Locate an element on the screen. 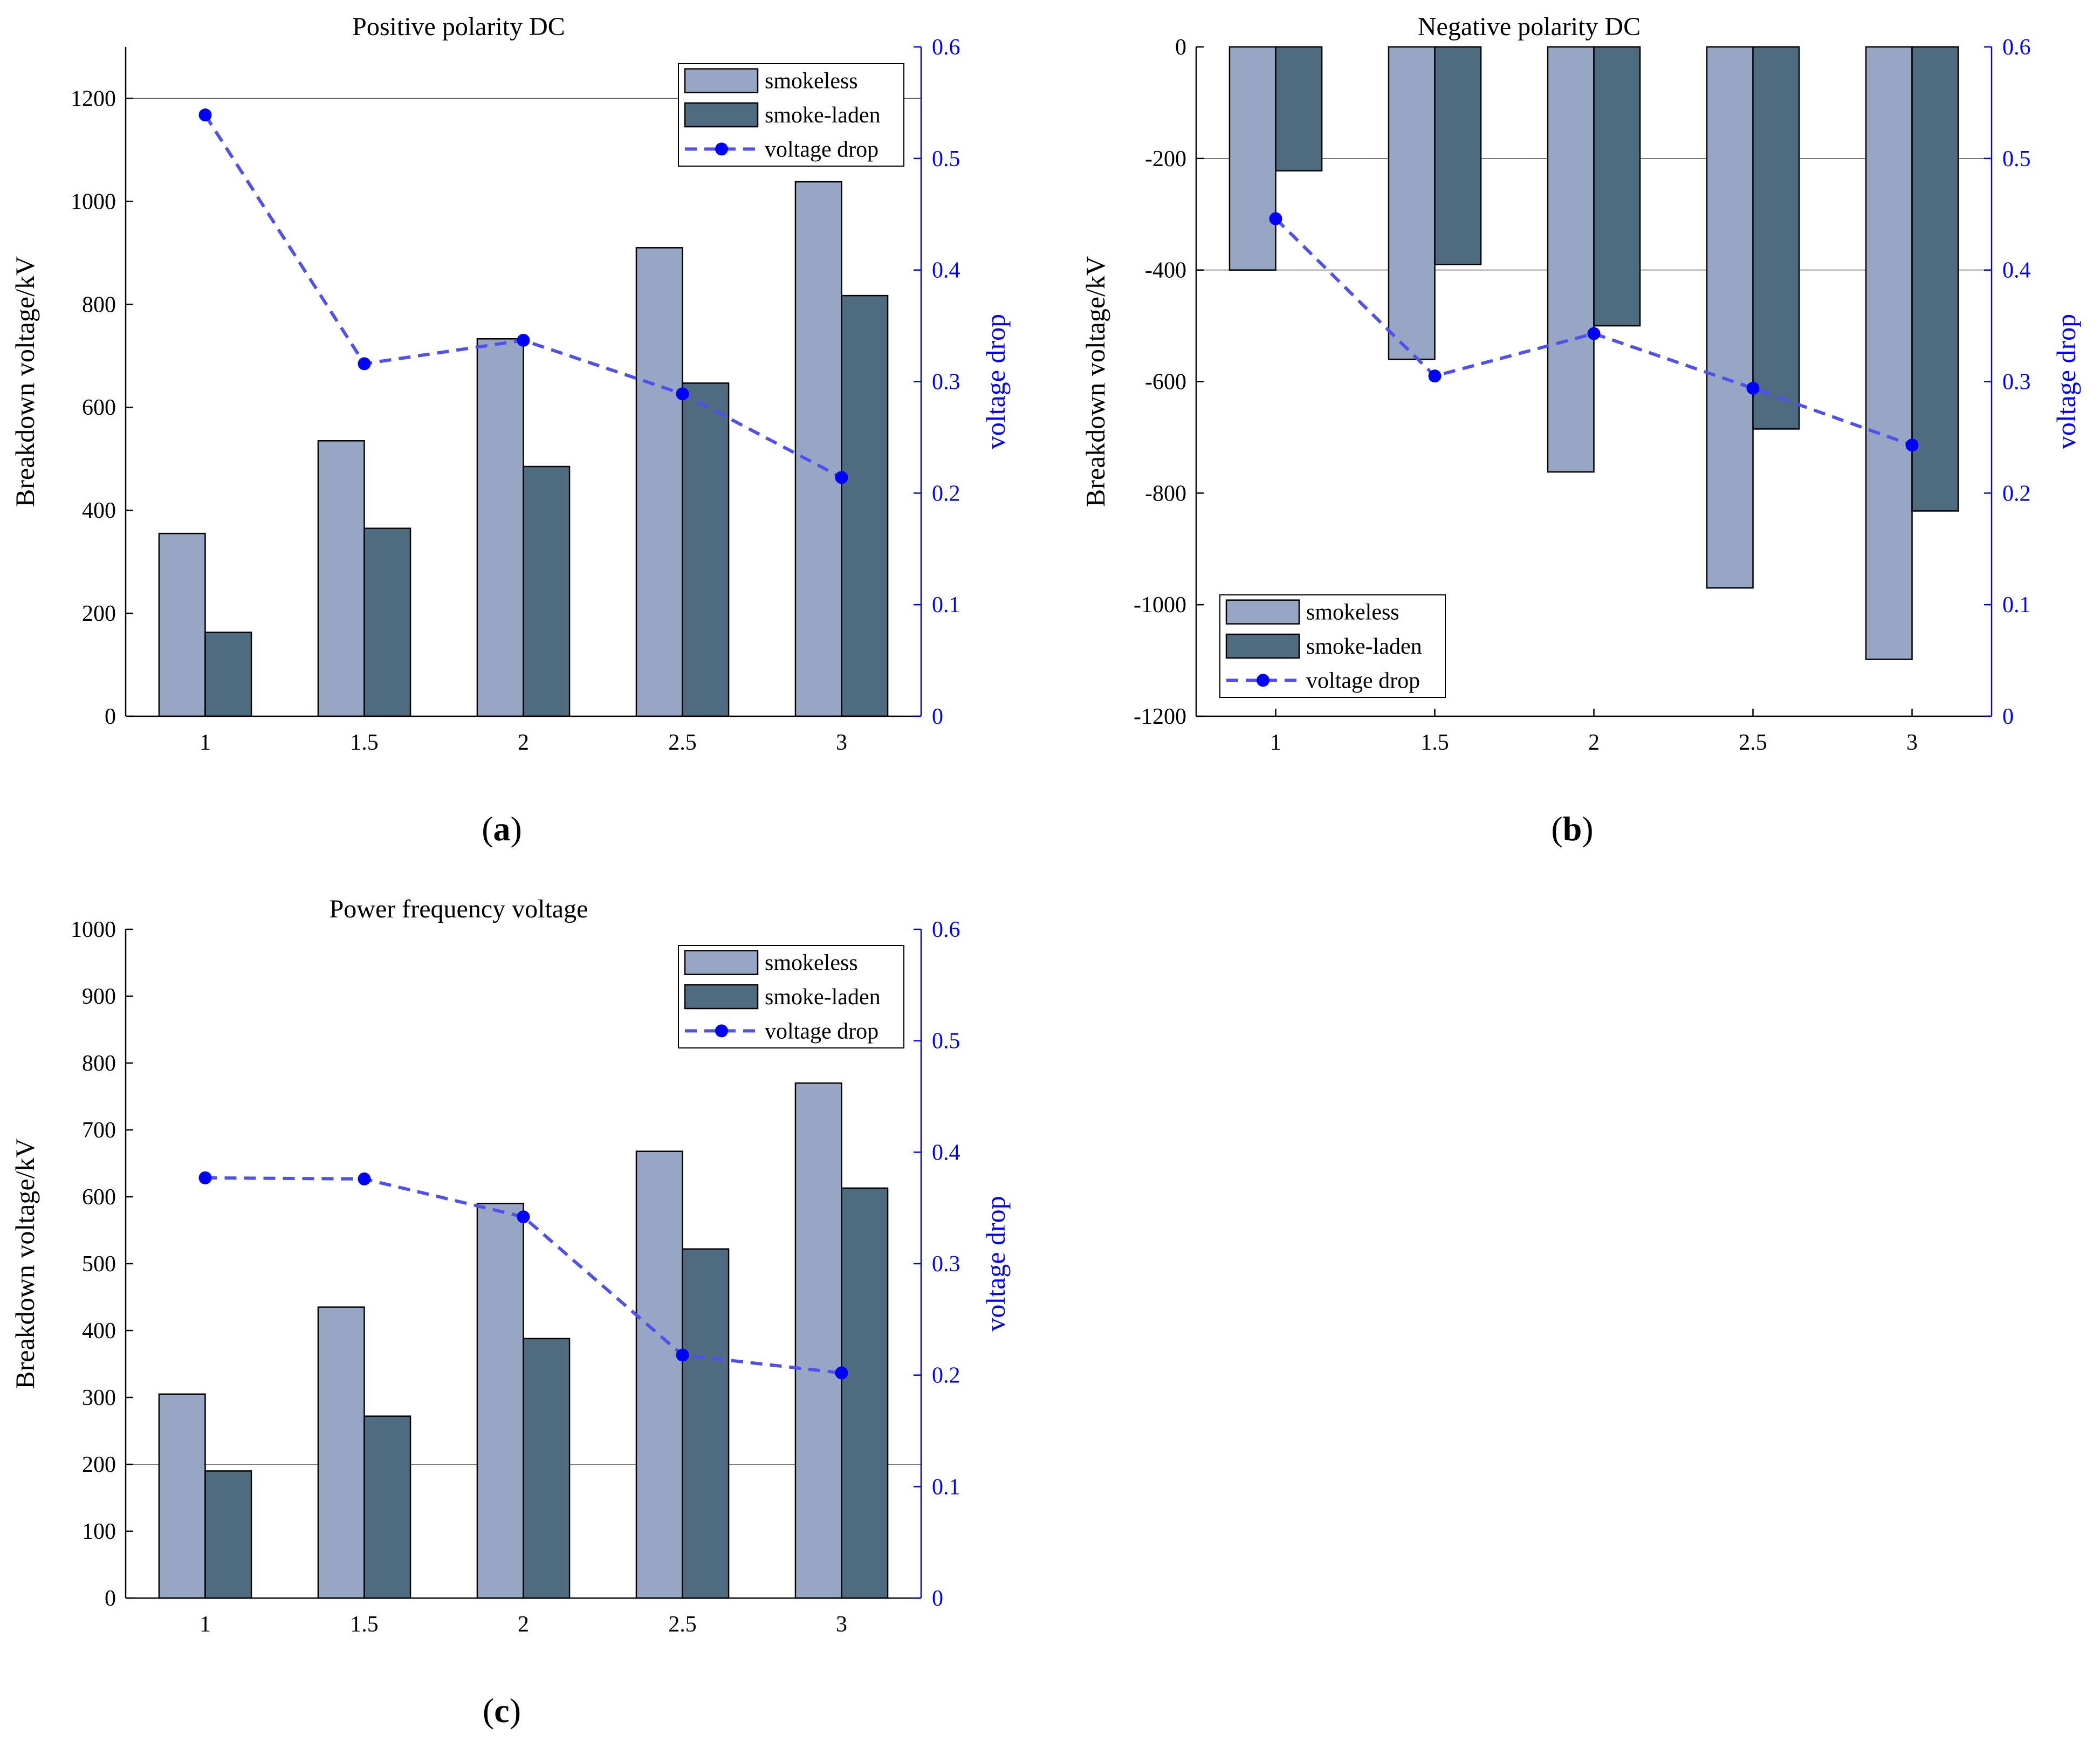 This screenshot has width=2100, height=1748. y-right-tick-label: 0.6 is located at coordinates (2017, 47).